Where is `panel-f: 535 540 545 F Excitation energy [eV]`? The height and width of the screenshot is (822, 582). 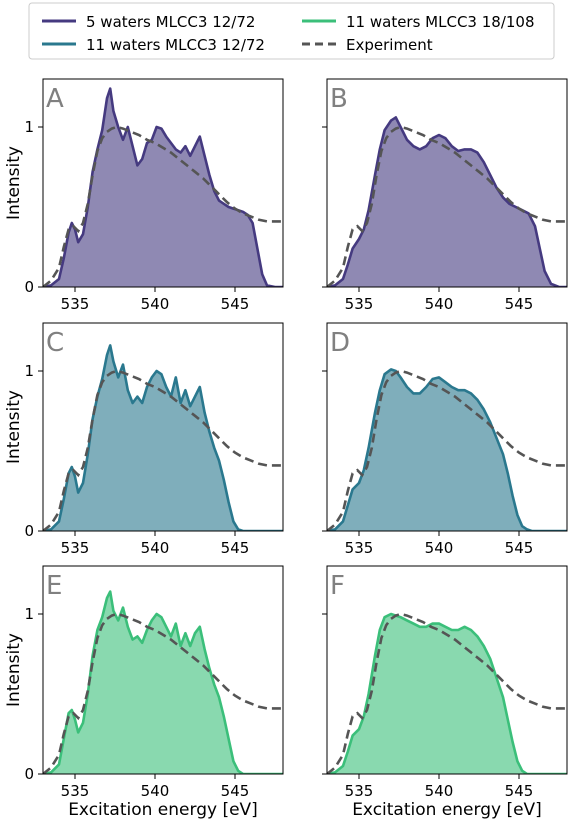 panel-f: 535 540 545 F Excitation energy [eV] is located at coordinates (445, 692).